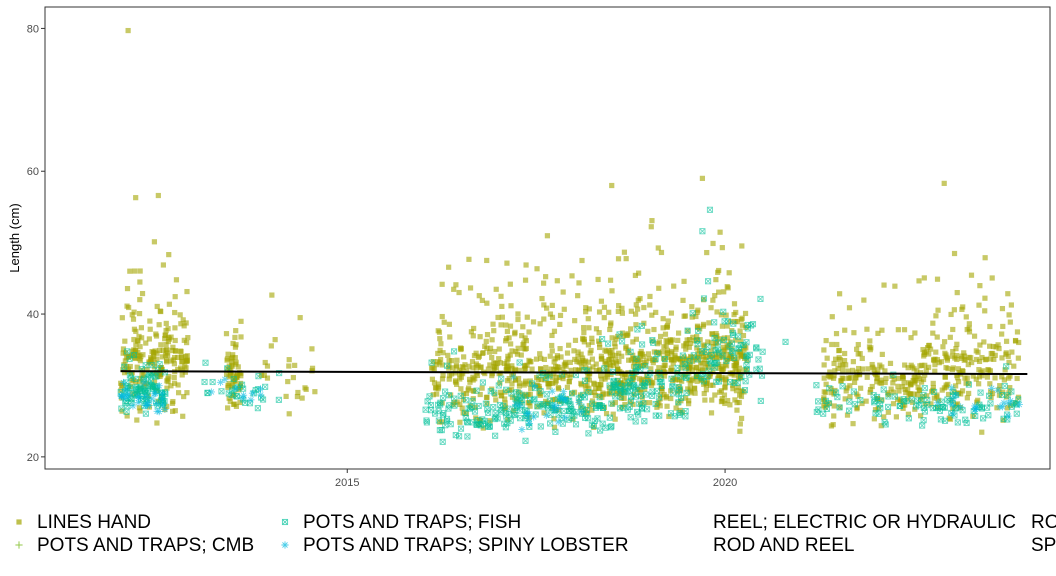 This screenshot has width=1056, height=576. I want to click on x-tick-label: 2020, so click(725, 483).